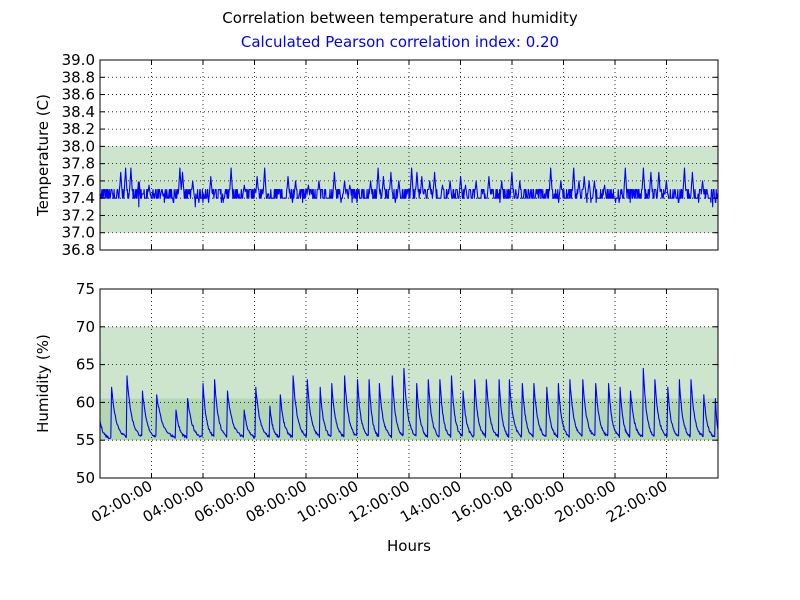  Describe the element at coordinates (85, 478) in the screenshot. I see `hum-ytick-label: 50` at that location.